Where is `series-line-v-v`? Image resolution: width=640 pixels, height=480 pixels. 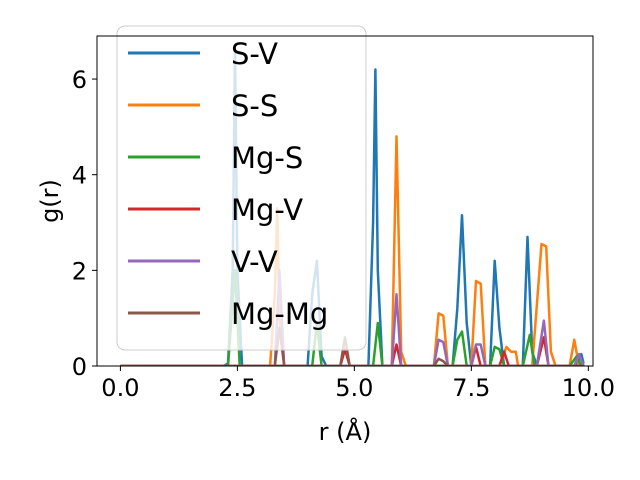 series-line-v-v is located at coordinates (352, 317).